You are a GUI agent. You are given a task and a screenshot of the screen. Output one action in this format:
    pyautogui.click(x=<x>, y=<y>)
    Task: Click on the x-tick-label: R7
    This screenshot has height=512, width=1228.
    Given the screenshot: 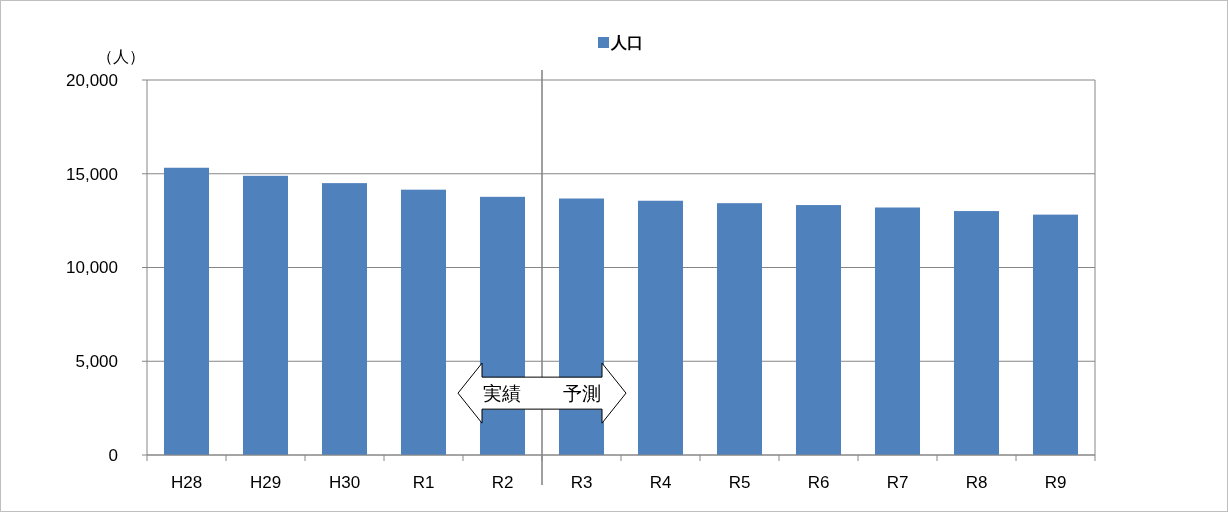 What is the action you would take?
    pyautogui.click(x=897, y=482)
    